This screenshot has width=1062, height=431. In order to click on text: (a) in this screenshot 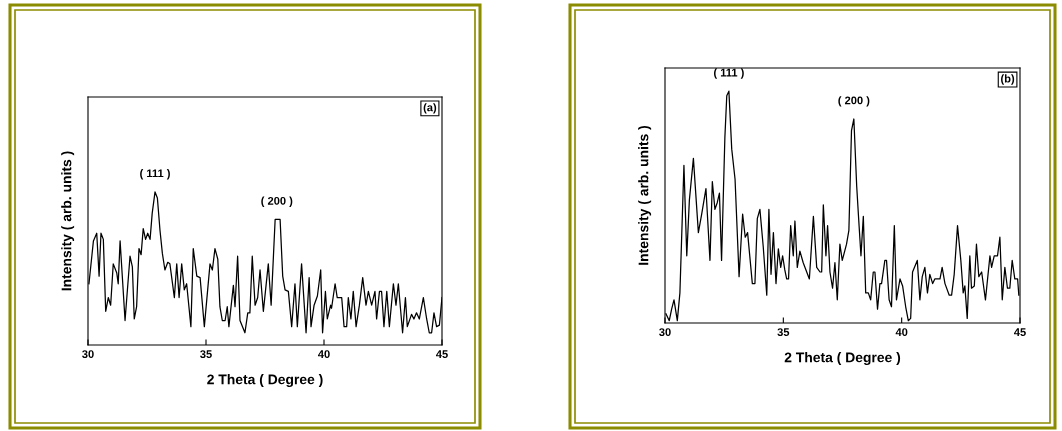, I will do `click(430, 108)`.